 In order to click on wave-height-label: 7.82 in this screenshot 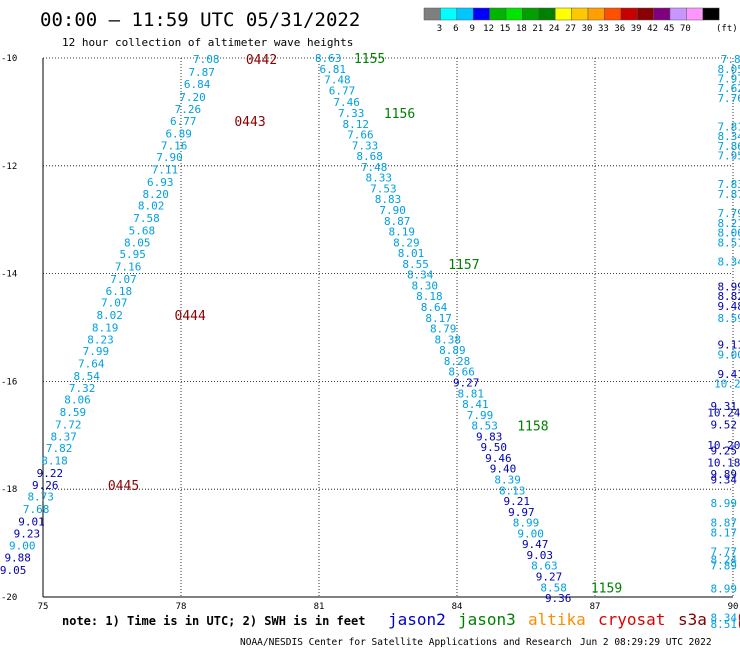, I will do `click(59, 448)`.